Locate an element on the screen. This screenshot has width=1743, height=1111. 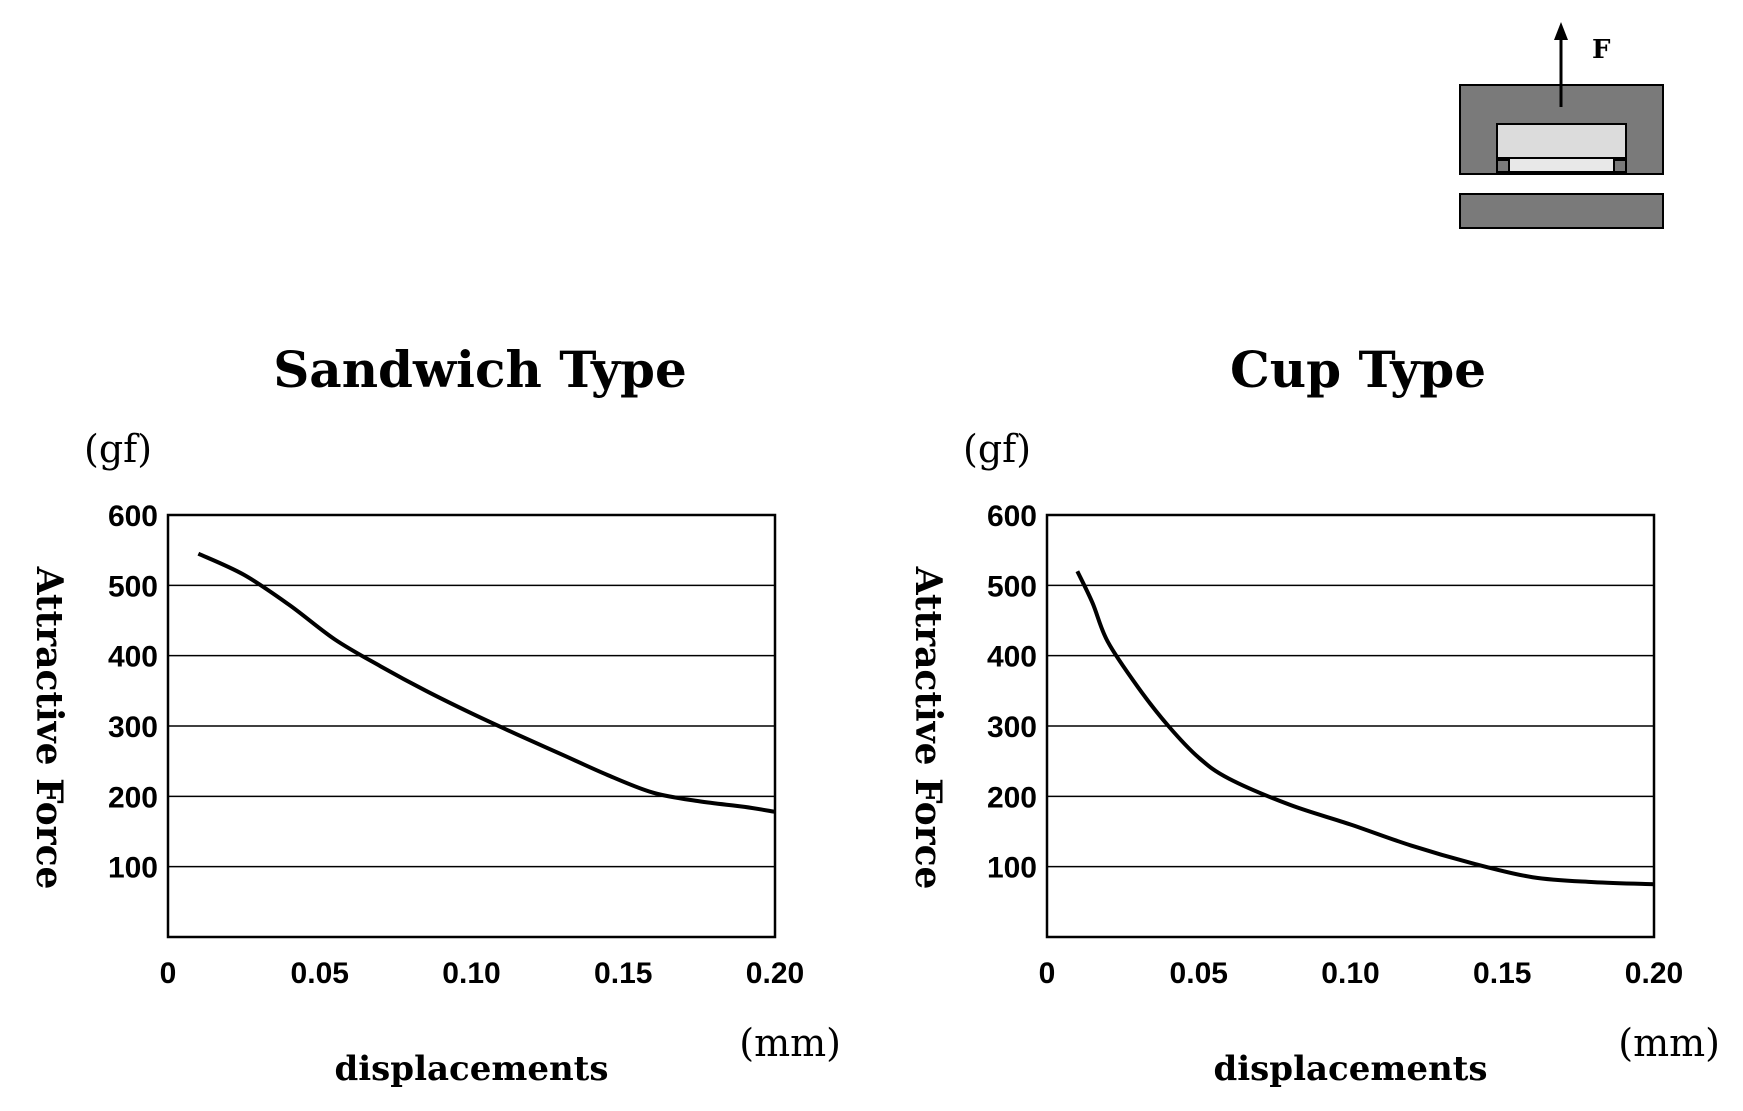
attracted-plate is located at coordinates (1561, 211).